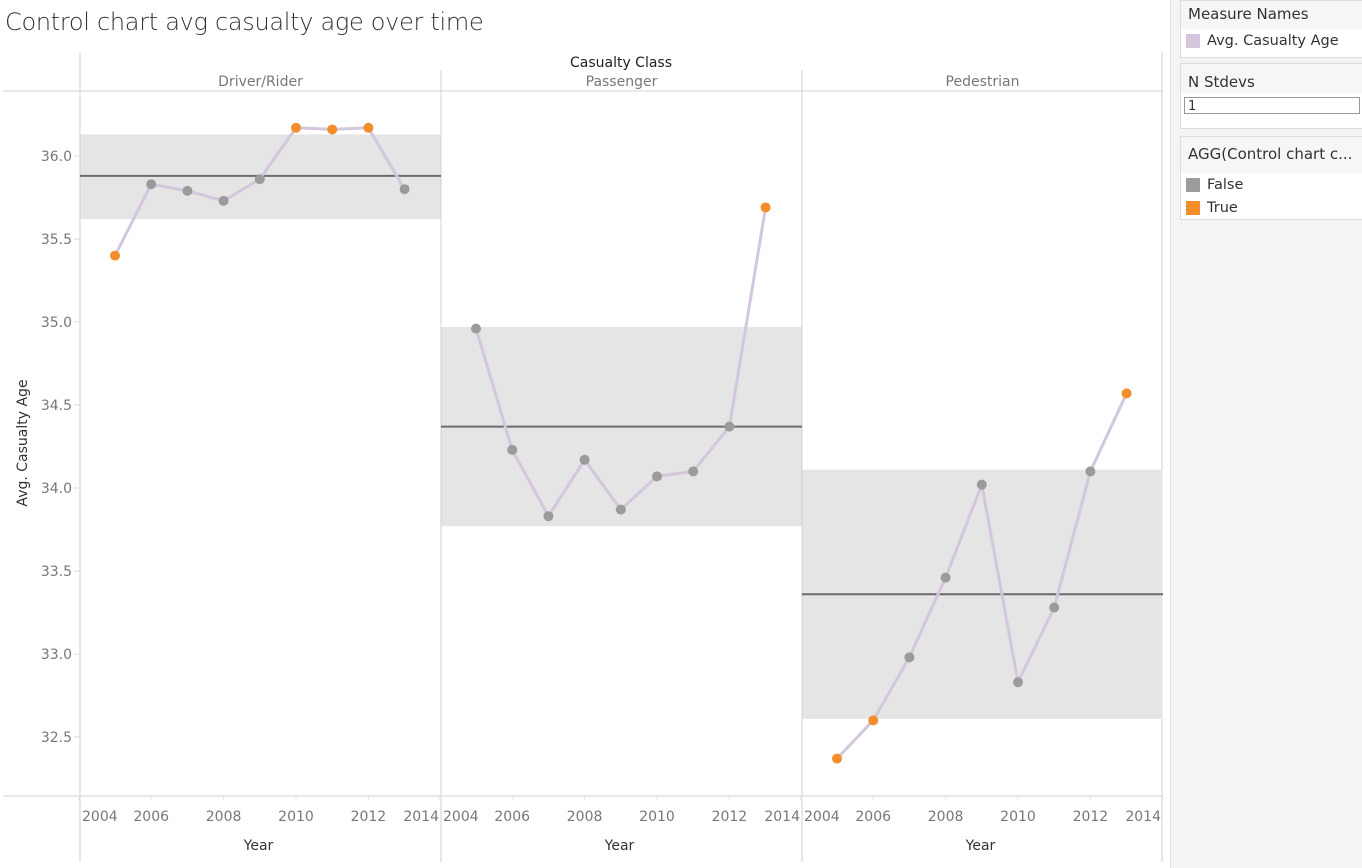 This screenshot has width=1362, height=868. I want to click on measure-names-legend: Measure Names Avg. Casualty Age, so click(1271, 29).